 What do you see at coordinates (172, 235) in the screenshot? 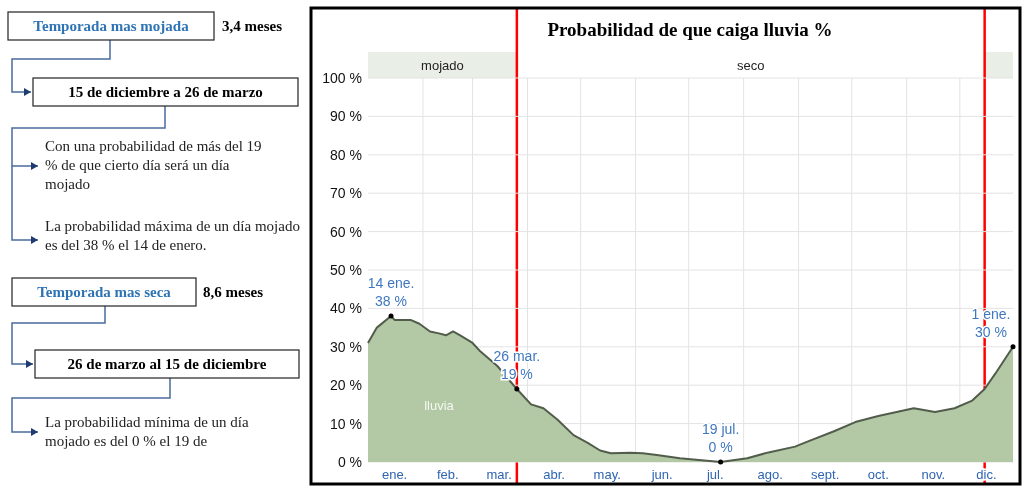
I see `text: La probabilidad máxima de un día mojado es del 38 % el 14 de enero.` at bounding box center [172, 235].